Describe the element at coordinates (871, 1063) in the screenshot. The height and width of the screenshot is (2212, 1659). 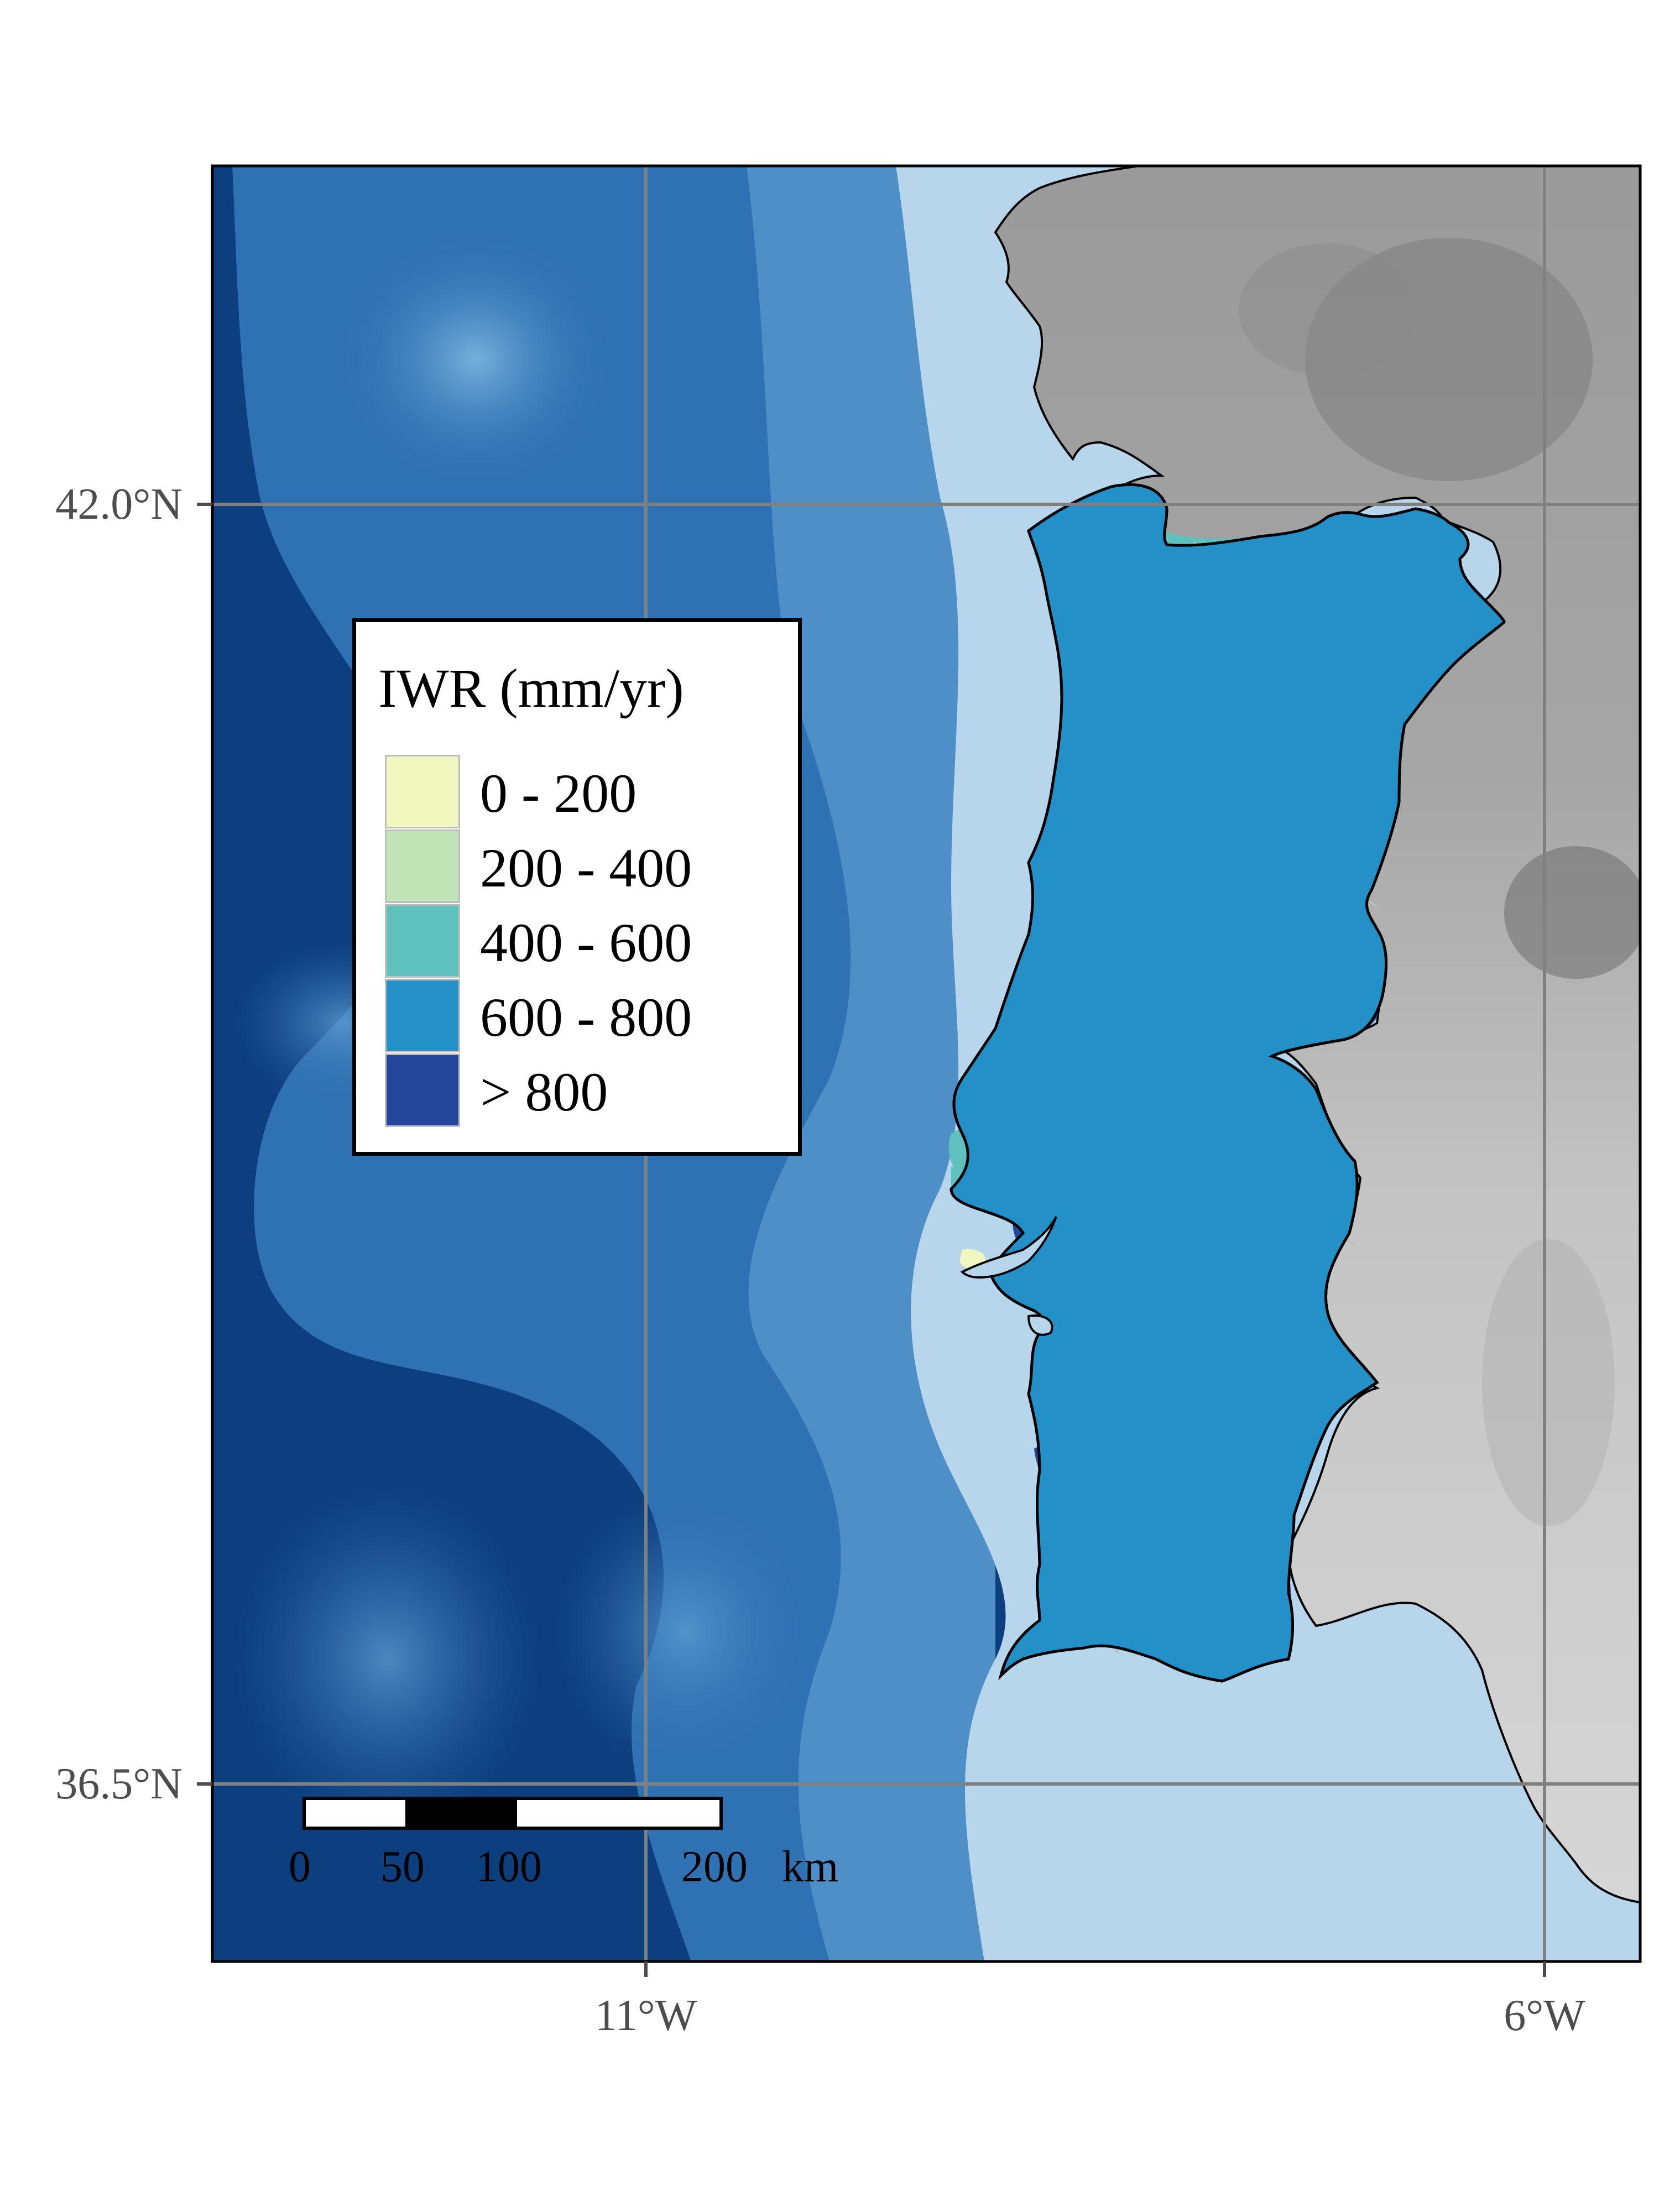
I see `slope-ocean` at that location.